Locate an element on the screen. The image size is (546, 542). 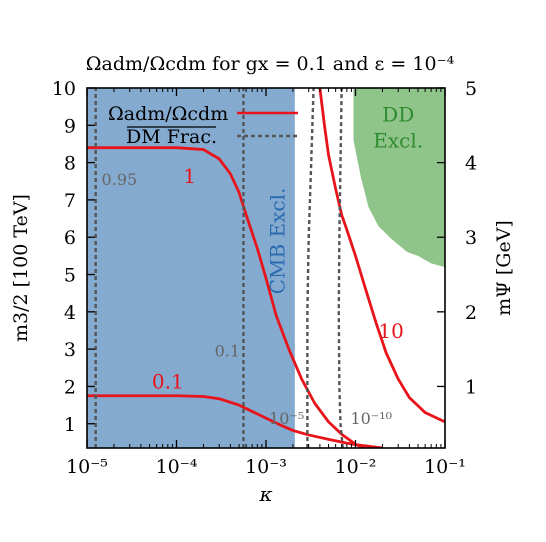
legend-label-relic-abundance: Ωadm/Ωcdm is located at coordinates (168, 114).